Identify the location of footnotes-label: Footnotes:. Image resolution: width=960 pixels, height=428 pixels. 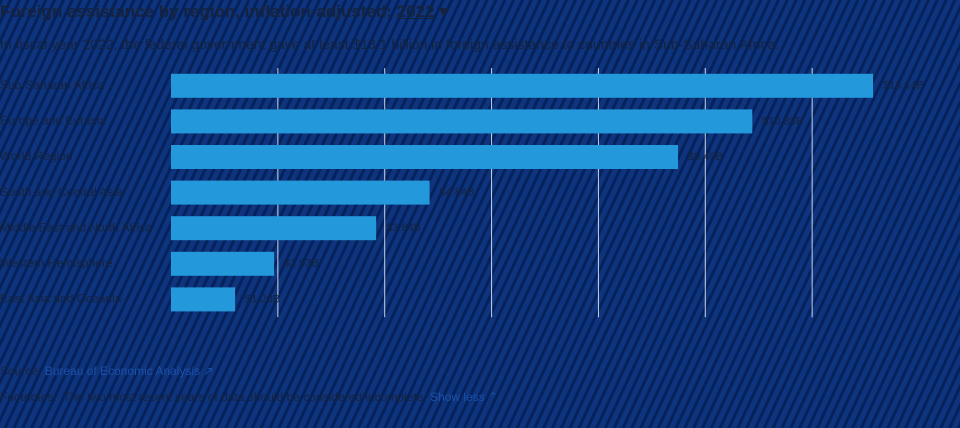
(28, 397).